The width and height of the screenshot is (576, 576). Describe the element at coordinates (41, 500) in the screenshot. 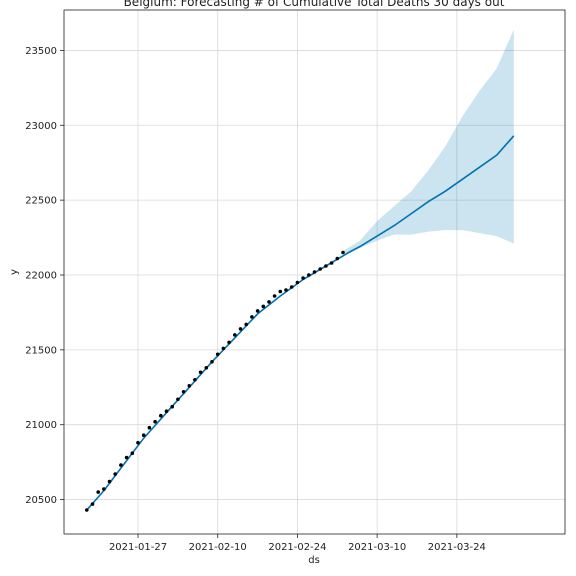

I see `y-tick-label: 20500` at that location.